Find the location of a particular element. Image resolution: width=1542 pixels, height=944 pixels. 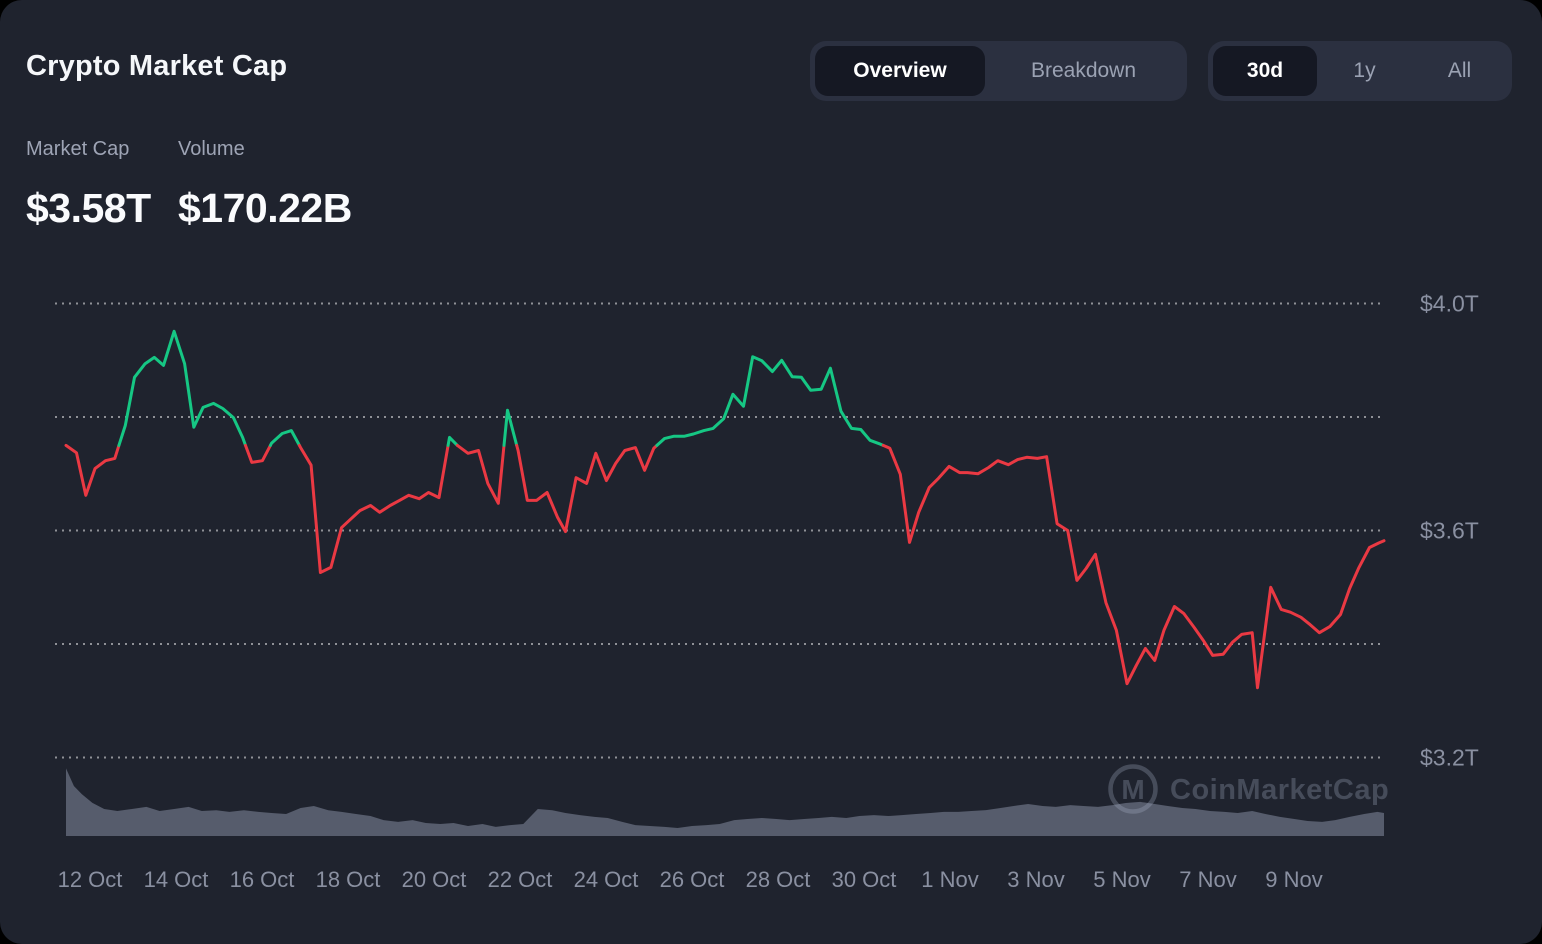

x-axis-label: 18 Oct is located at coordinates (348, 879).